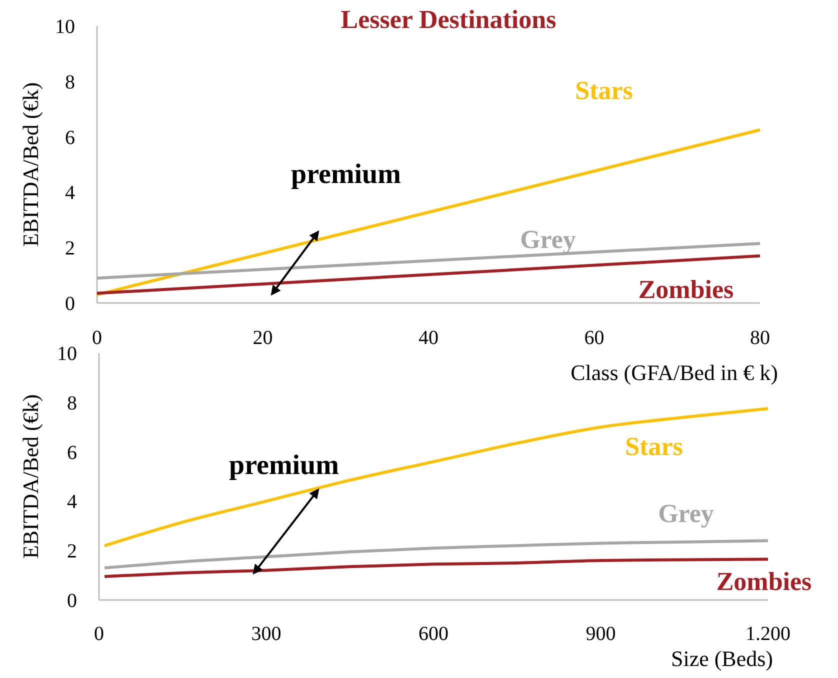 The image size is (838, 678). Describe the element at coordinates (594, 338) in the screenshot. I see `x-tick-label: 60` at that location.